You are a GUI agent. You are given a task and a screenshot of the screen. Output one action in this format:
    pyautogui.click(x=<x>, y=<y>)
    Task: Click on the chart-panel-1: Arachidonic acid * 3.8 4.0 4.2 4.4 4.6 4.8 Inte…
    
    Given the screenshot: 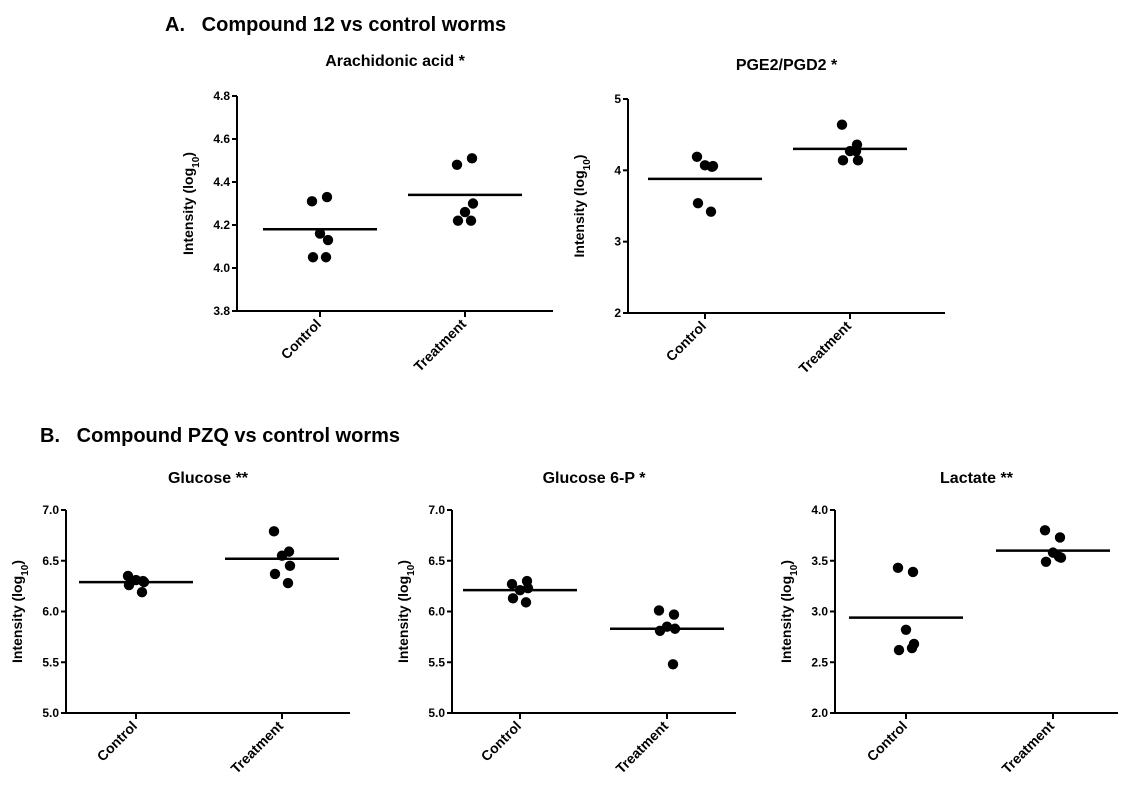 What is the action you would take?
    pyautogui.click(x=366, y=213)
    